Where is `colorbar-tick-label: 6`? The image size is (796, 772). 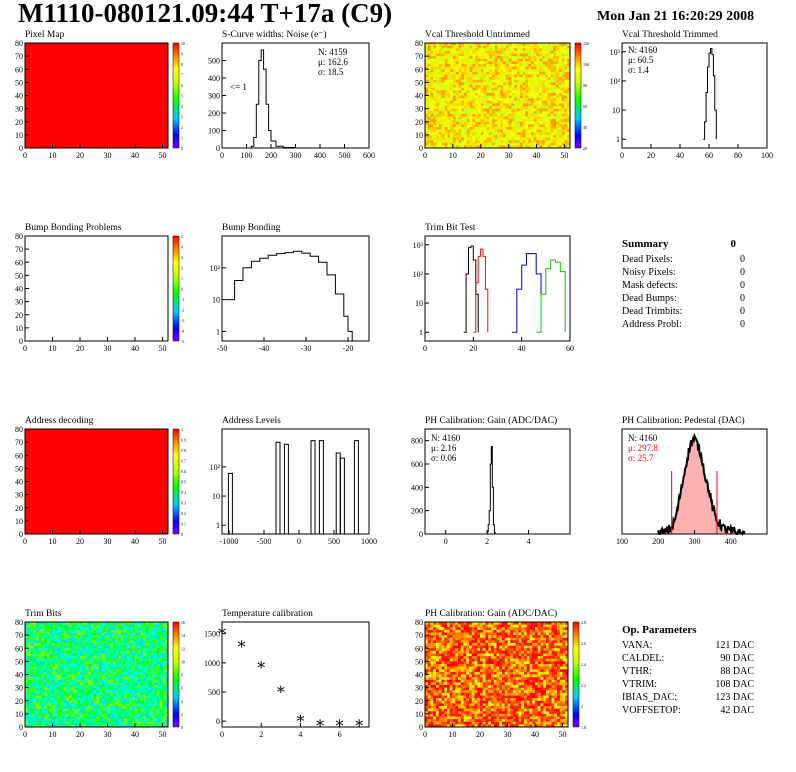 colorbar-tick-label: 6 is located at coordinates (182, 688).